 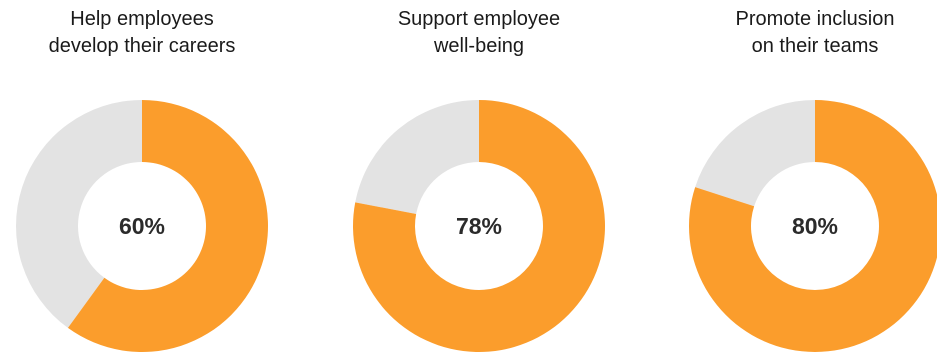 I want to click on donut-center-label: 80%, so click(x=815, y=226).